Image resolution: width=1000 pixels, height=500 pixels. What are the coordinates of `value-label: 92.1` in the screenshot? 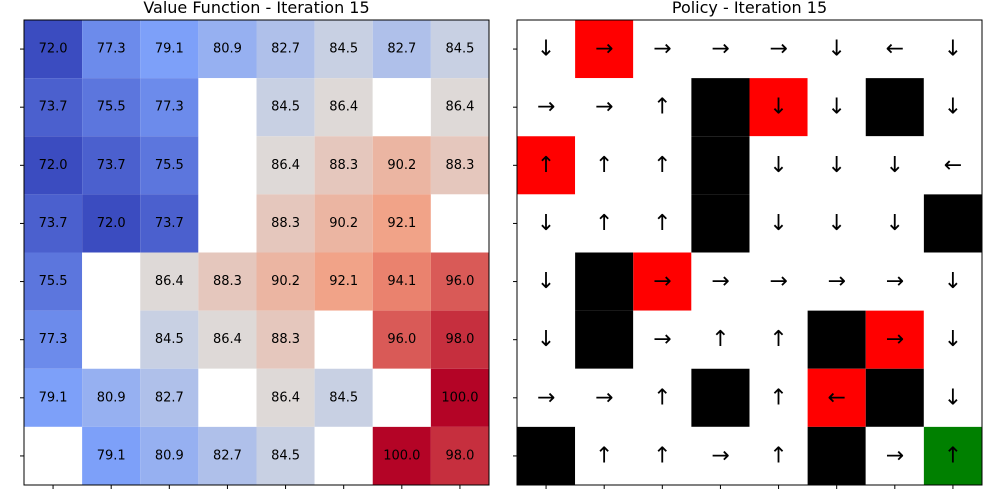 It's located at (343, 281).